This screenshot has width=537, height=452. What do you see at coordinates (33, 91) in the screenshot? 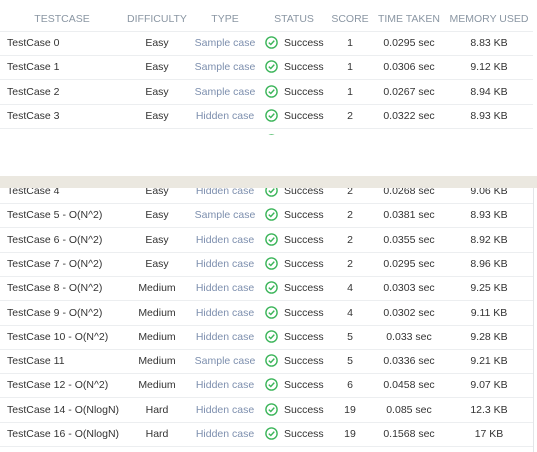
I see `testcase: TestCase 2` at bounding box center [33, 91].